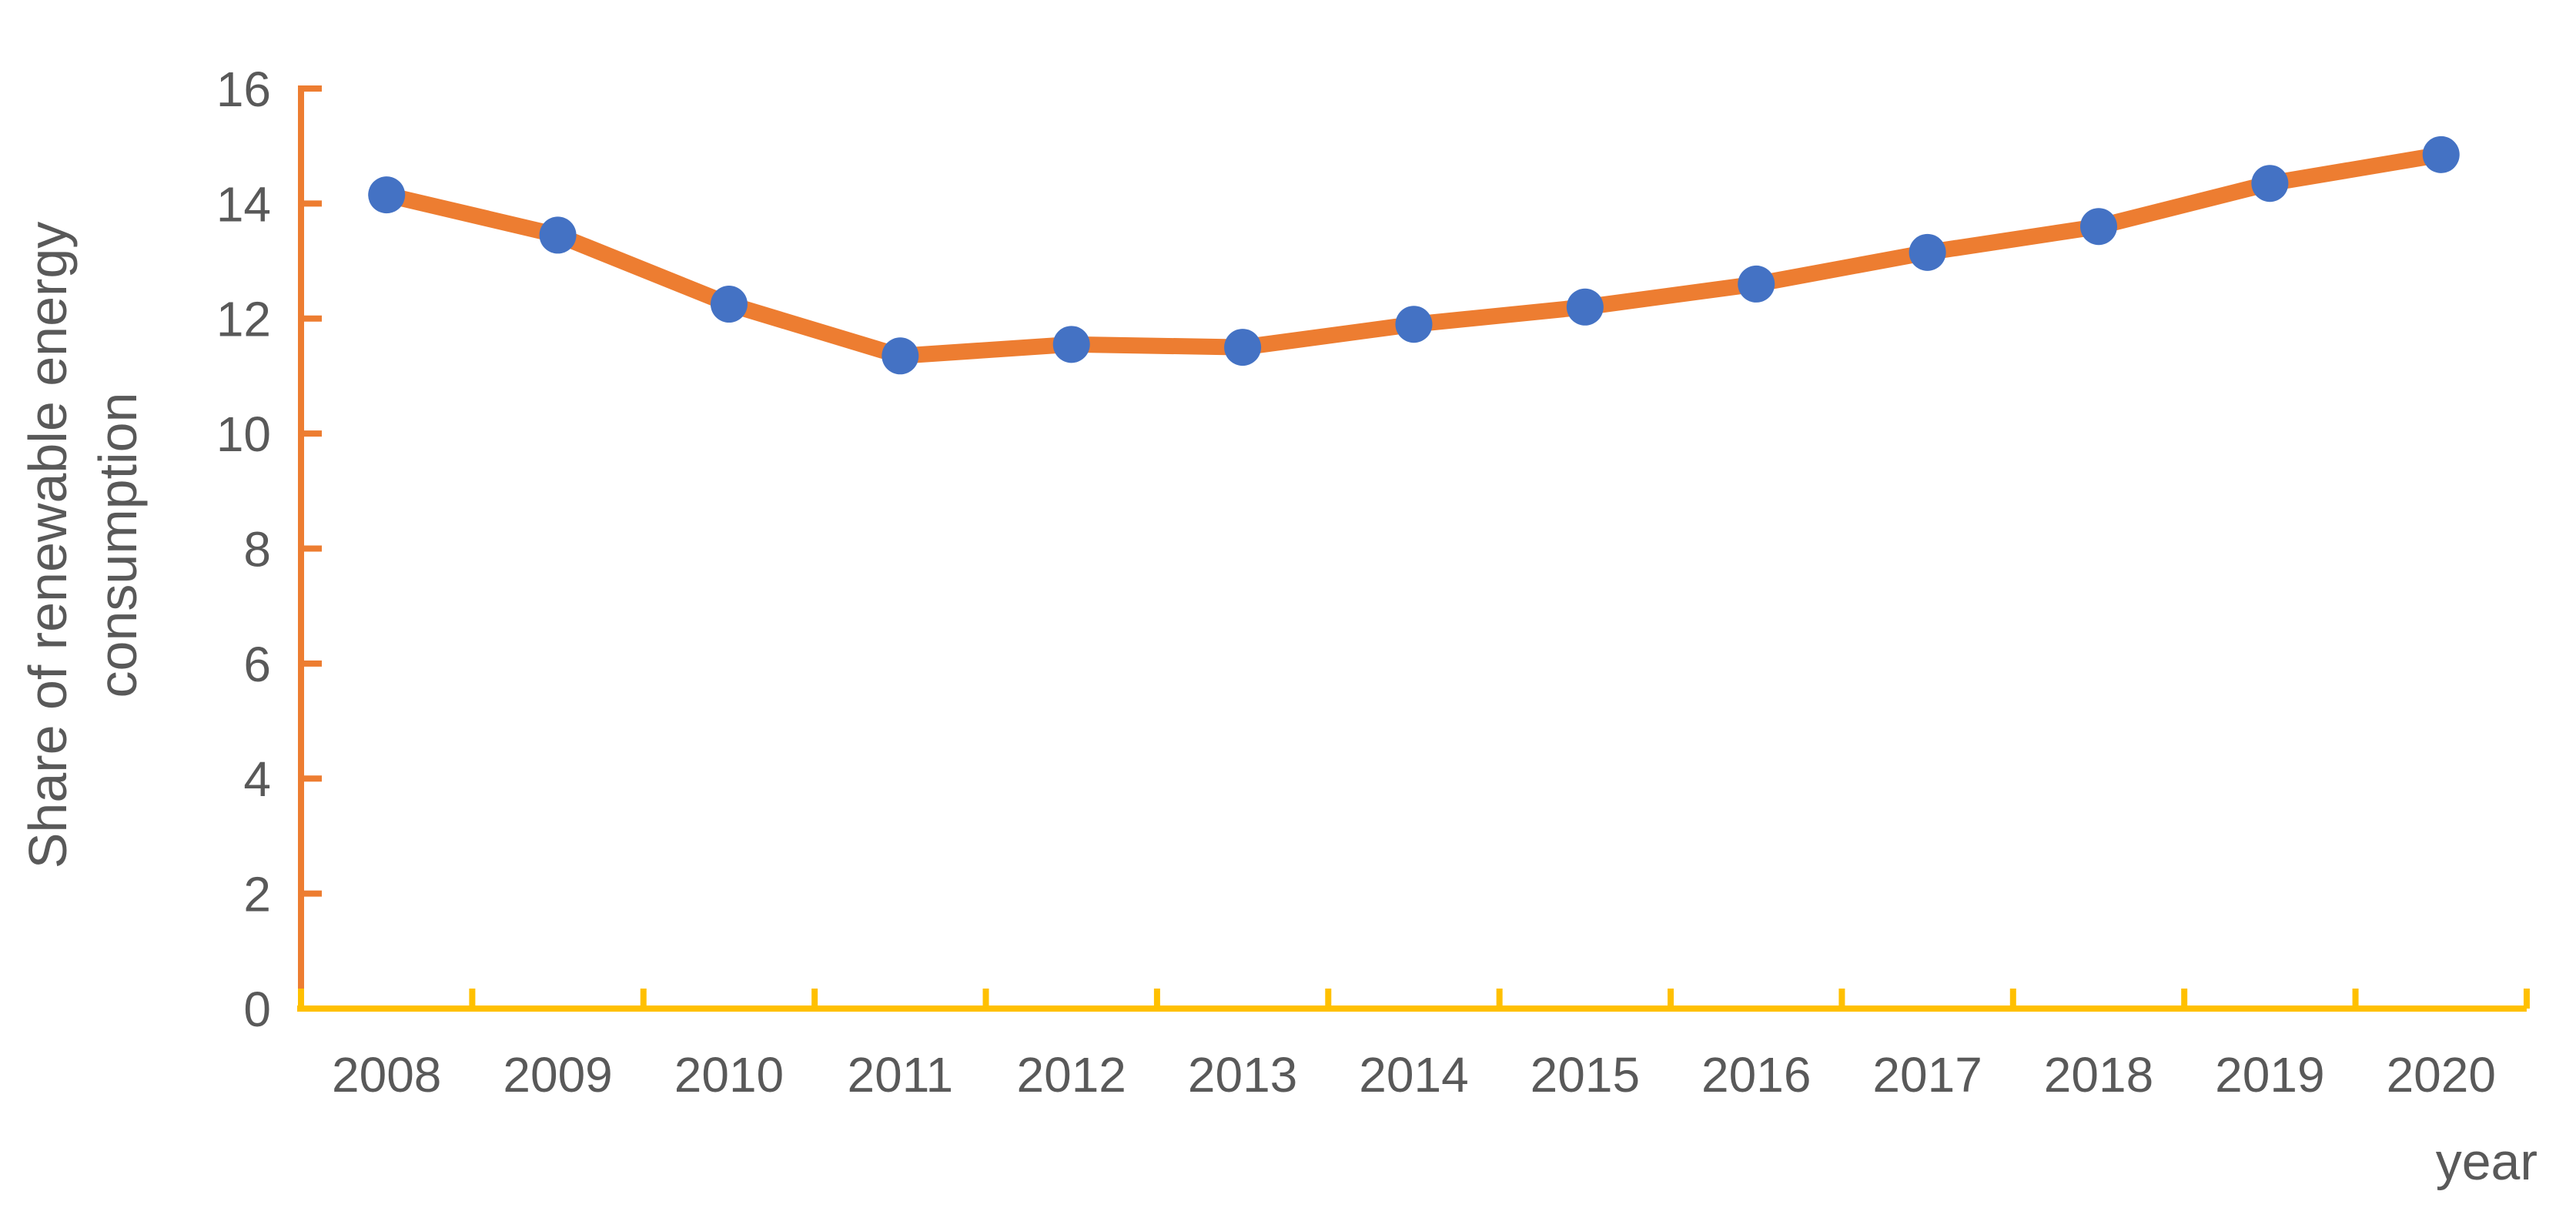  What do you see at coordinates (1071, 344) in the screenshot?
I see `data-point-2012` at bounding box center [1071, 344].